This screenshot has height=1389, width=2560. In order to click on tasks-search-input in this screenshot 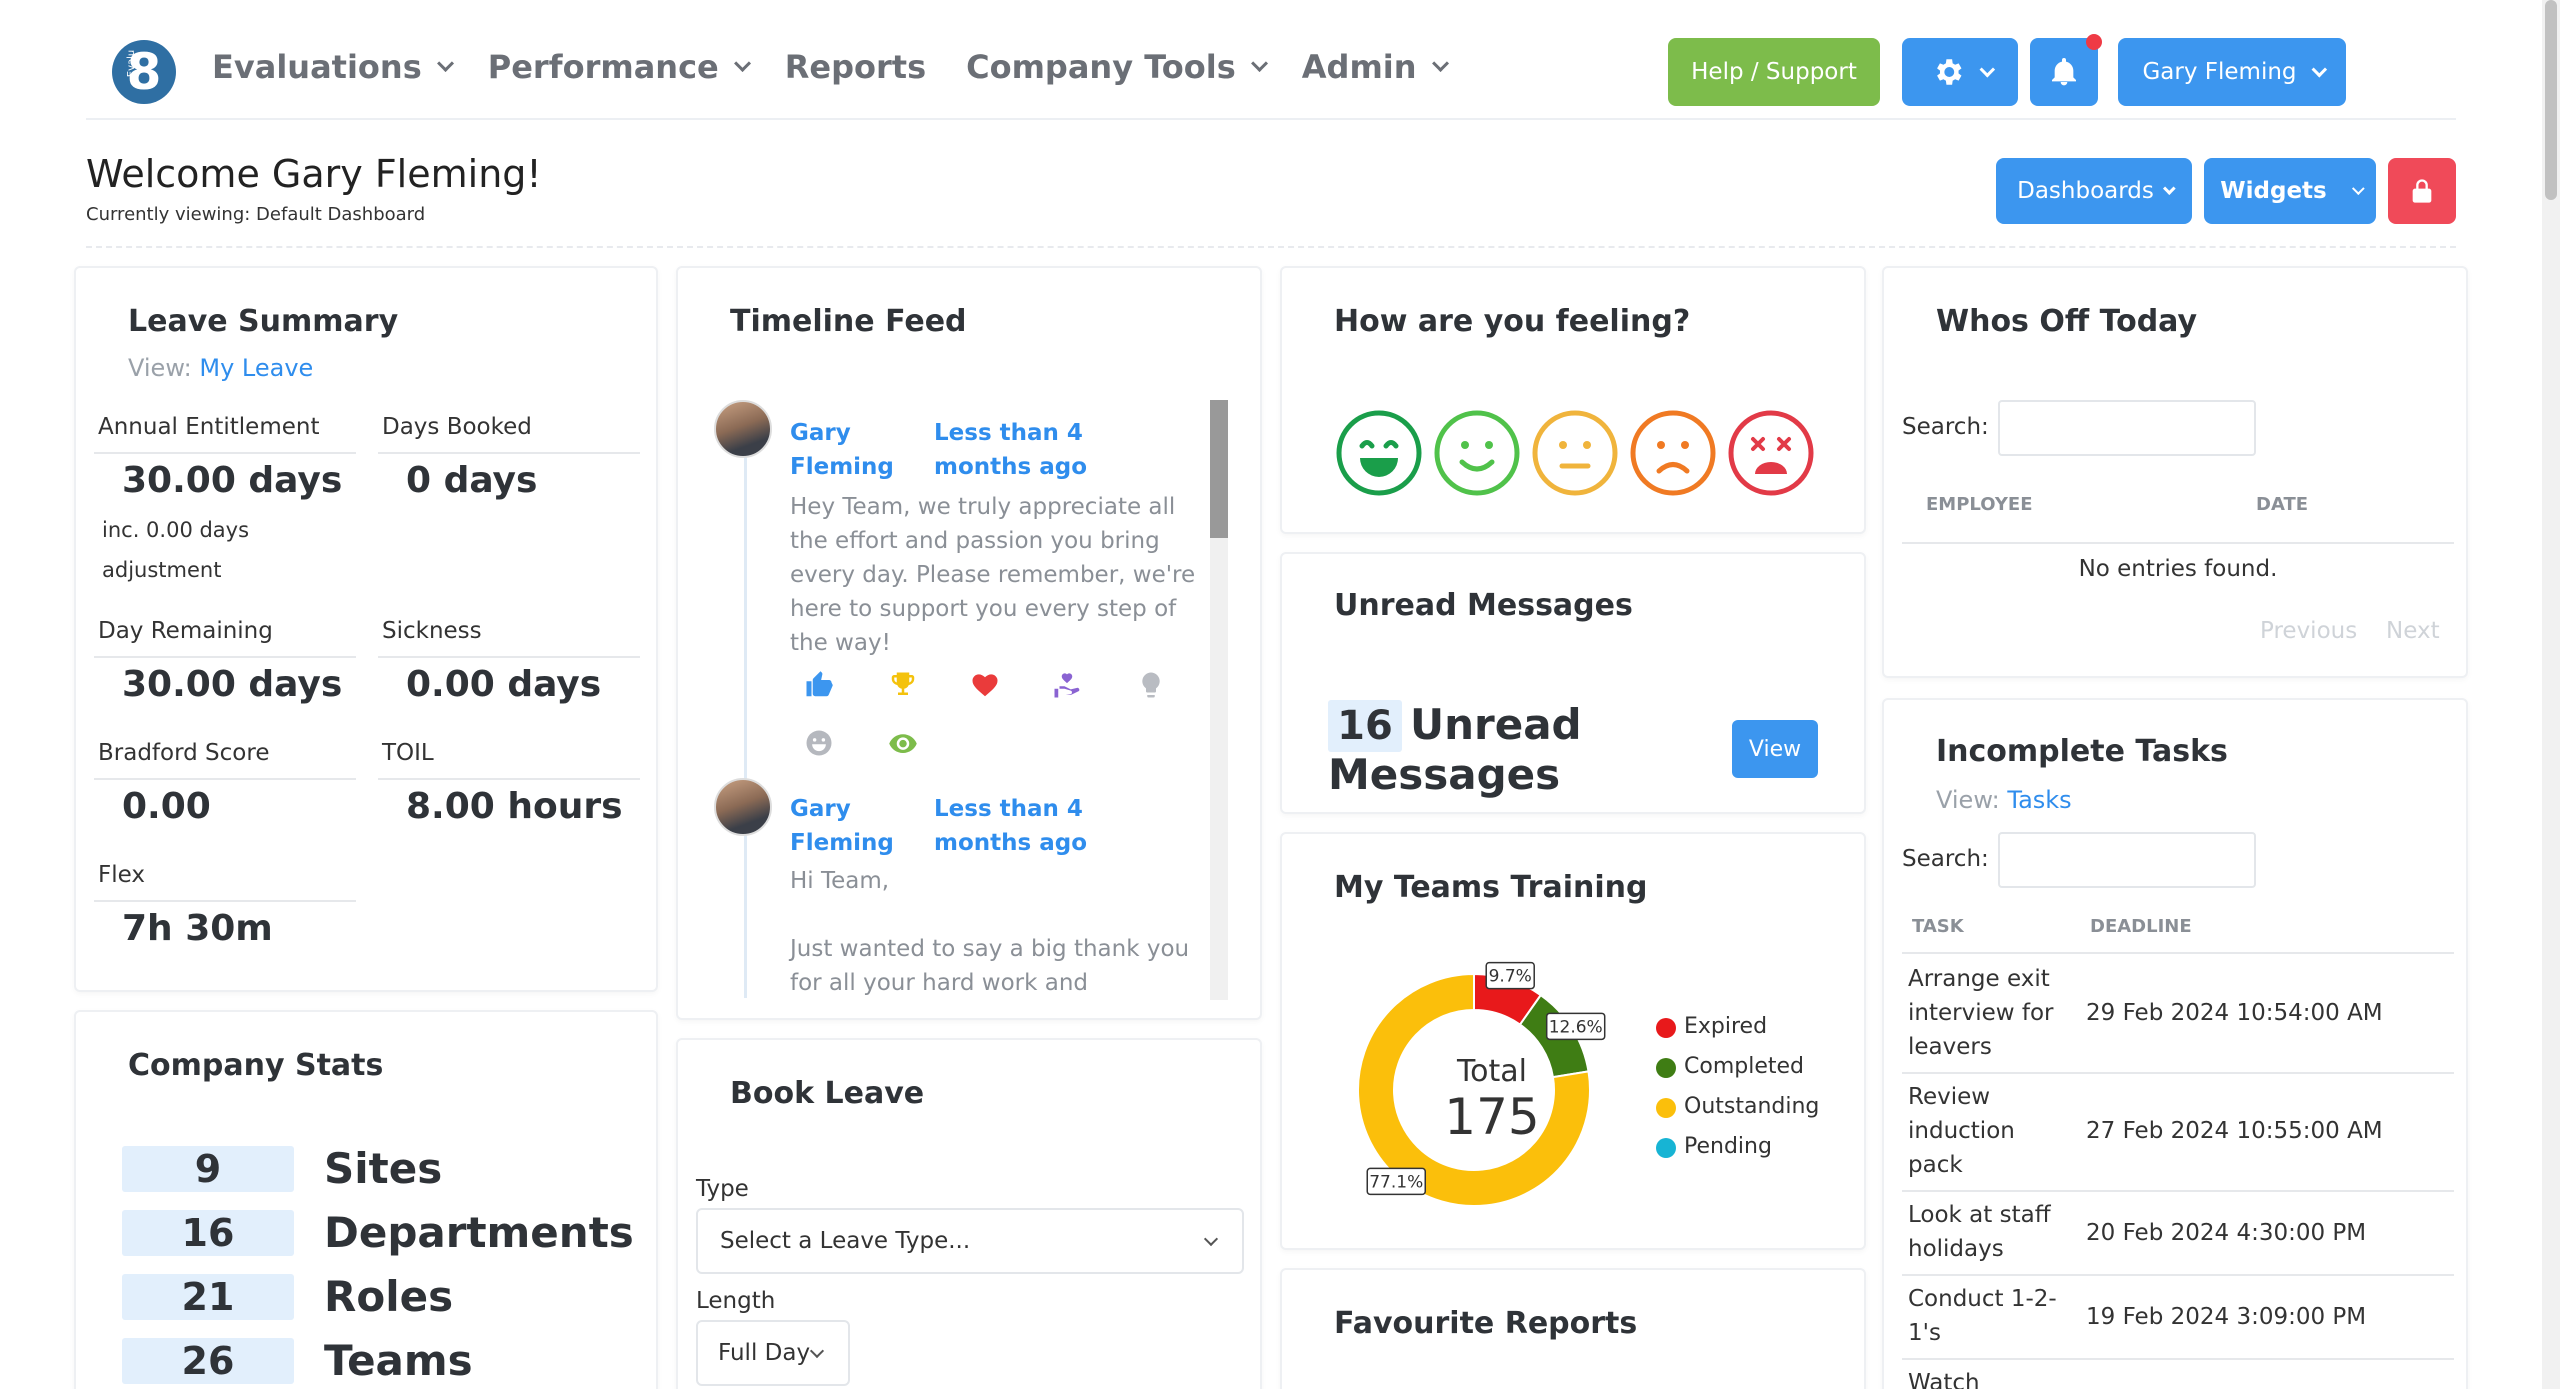, I will do `click(2127, 860)`.